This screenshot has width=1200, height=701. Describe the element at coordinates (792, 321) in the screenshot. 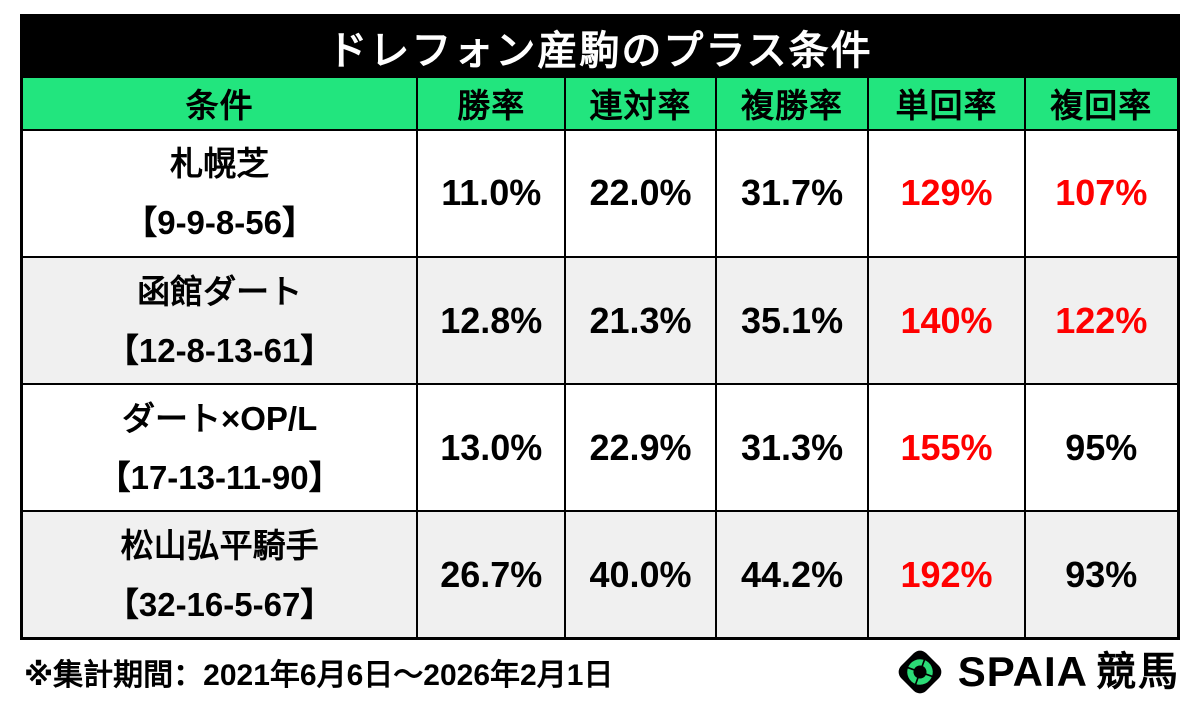

I see `show-rate-value: 35.1%` at that location.